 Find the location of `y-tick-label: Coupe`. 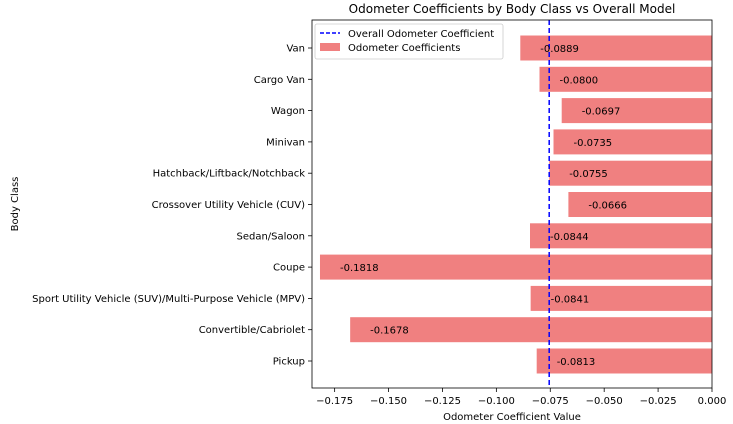

y-tick-label: Coupe is located at coordinates (289, 268).